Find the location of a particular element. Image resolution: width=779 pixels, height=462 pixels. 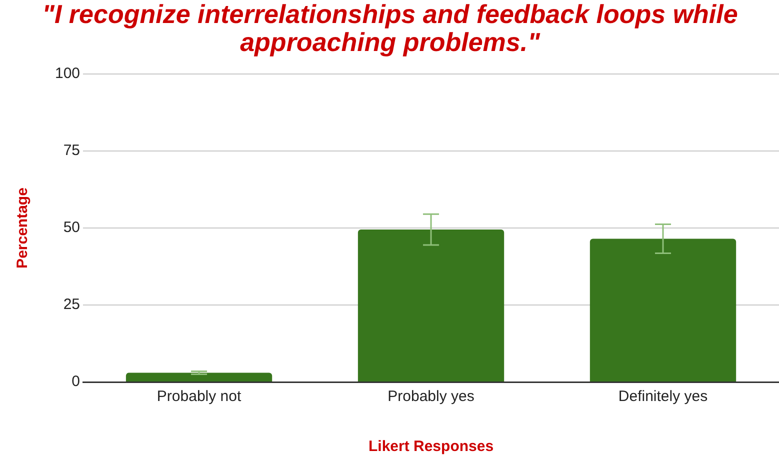

x-tick-label: Probably not is located at coordinates (199, 397).